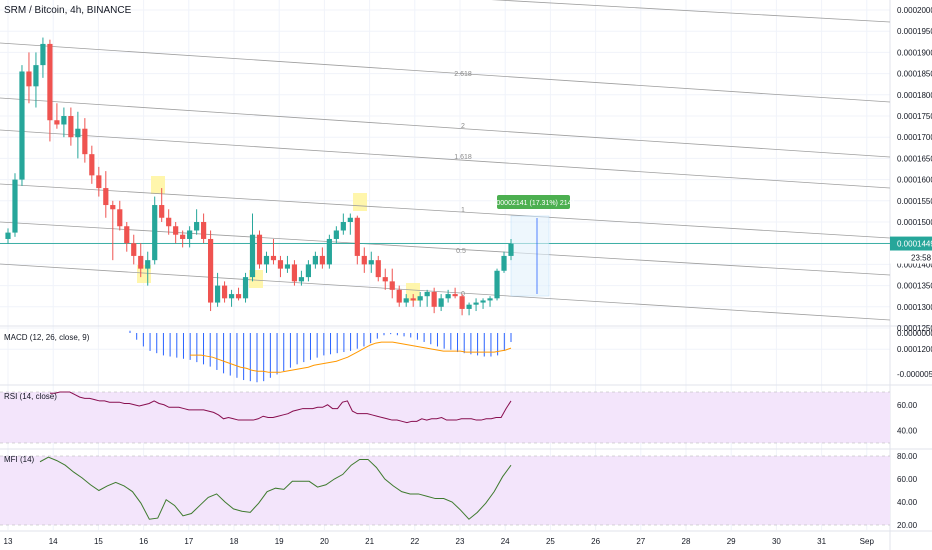  I want to click on mfi-pane: 80.00 60.00 40.00 20.00, so click(459, 491).